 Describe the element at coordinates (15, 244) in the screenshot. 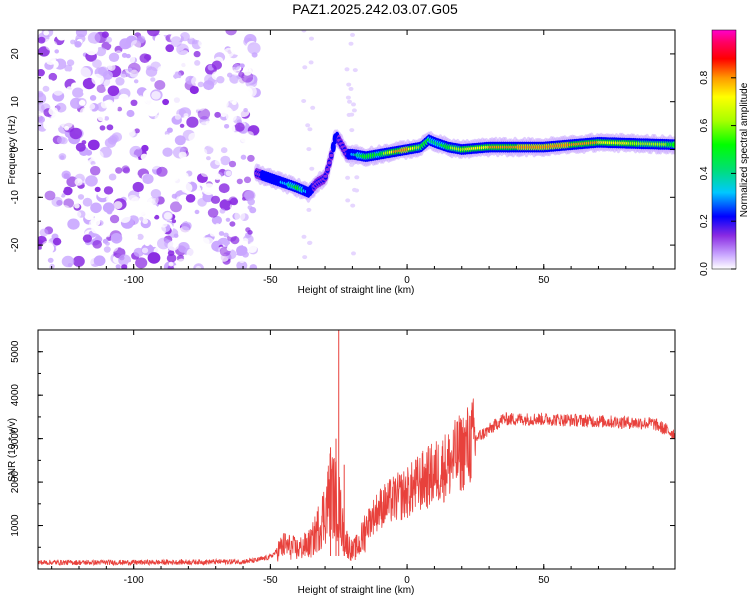

I see `y-tick-label: -20` at that location.